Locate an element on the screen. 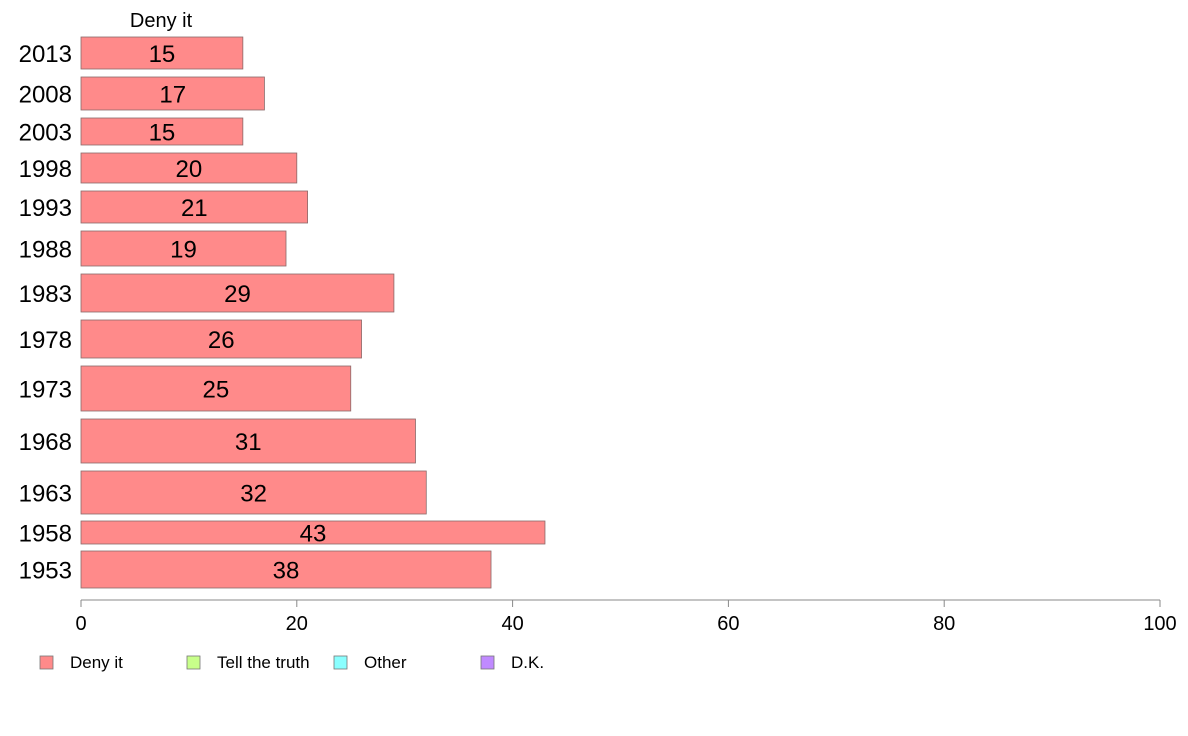 The width and height of the screenshot is (1188, 736). value-label-1993: 21 is located at coordinates (194, 208).